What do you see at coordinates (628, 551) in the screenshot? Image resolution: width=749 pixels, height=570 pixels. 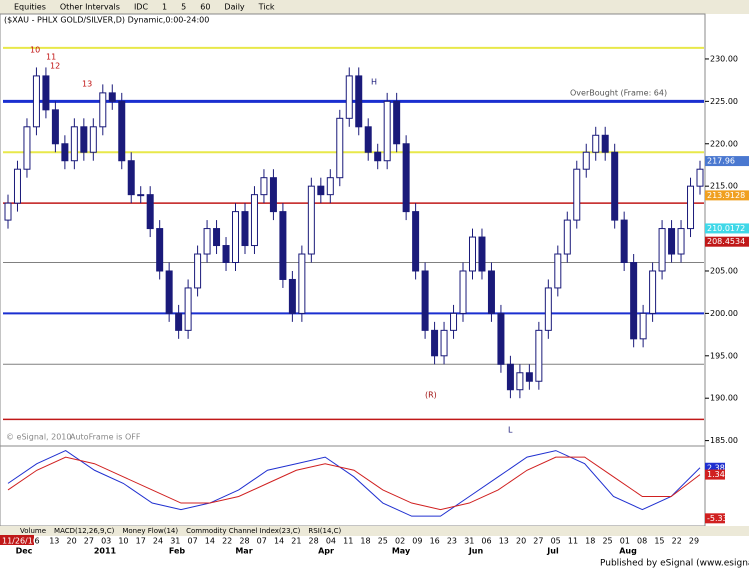 I see `month-label: Aug` at bounding box center [628, 551].